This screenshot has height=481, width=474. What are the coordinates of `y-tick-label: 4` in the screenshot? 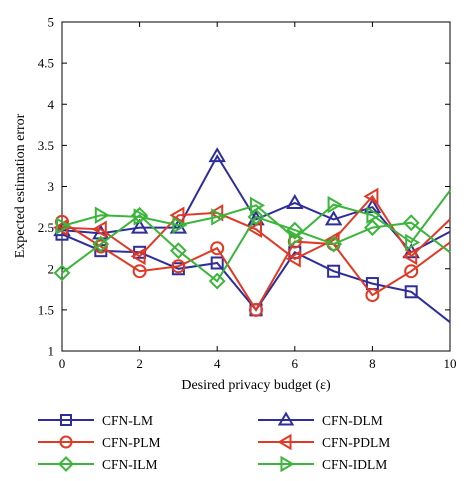 It's located at (51, 104).